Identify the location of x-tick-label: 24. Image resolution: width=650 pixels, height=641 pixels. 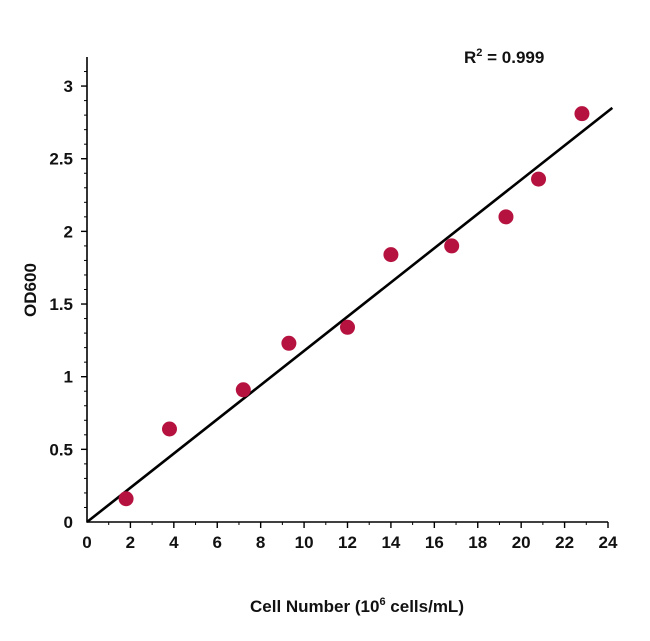
(608, 542).